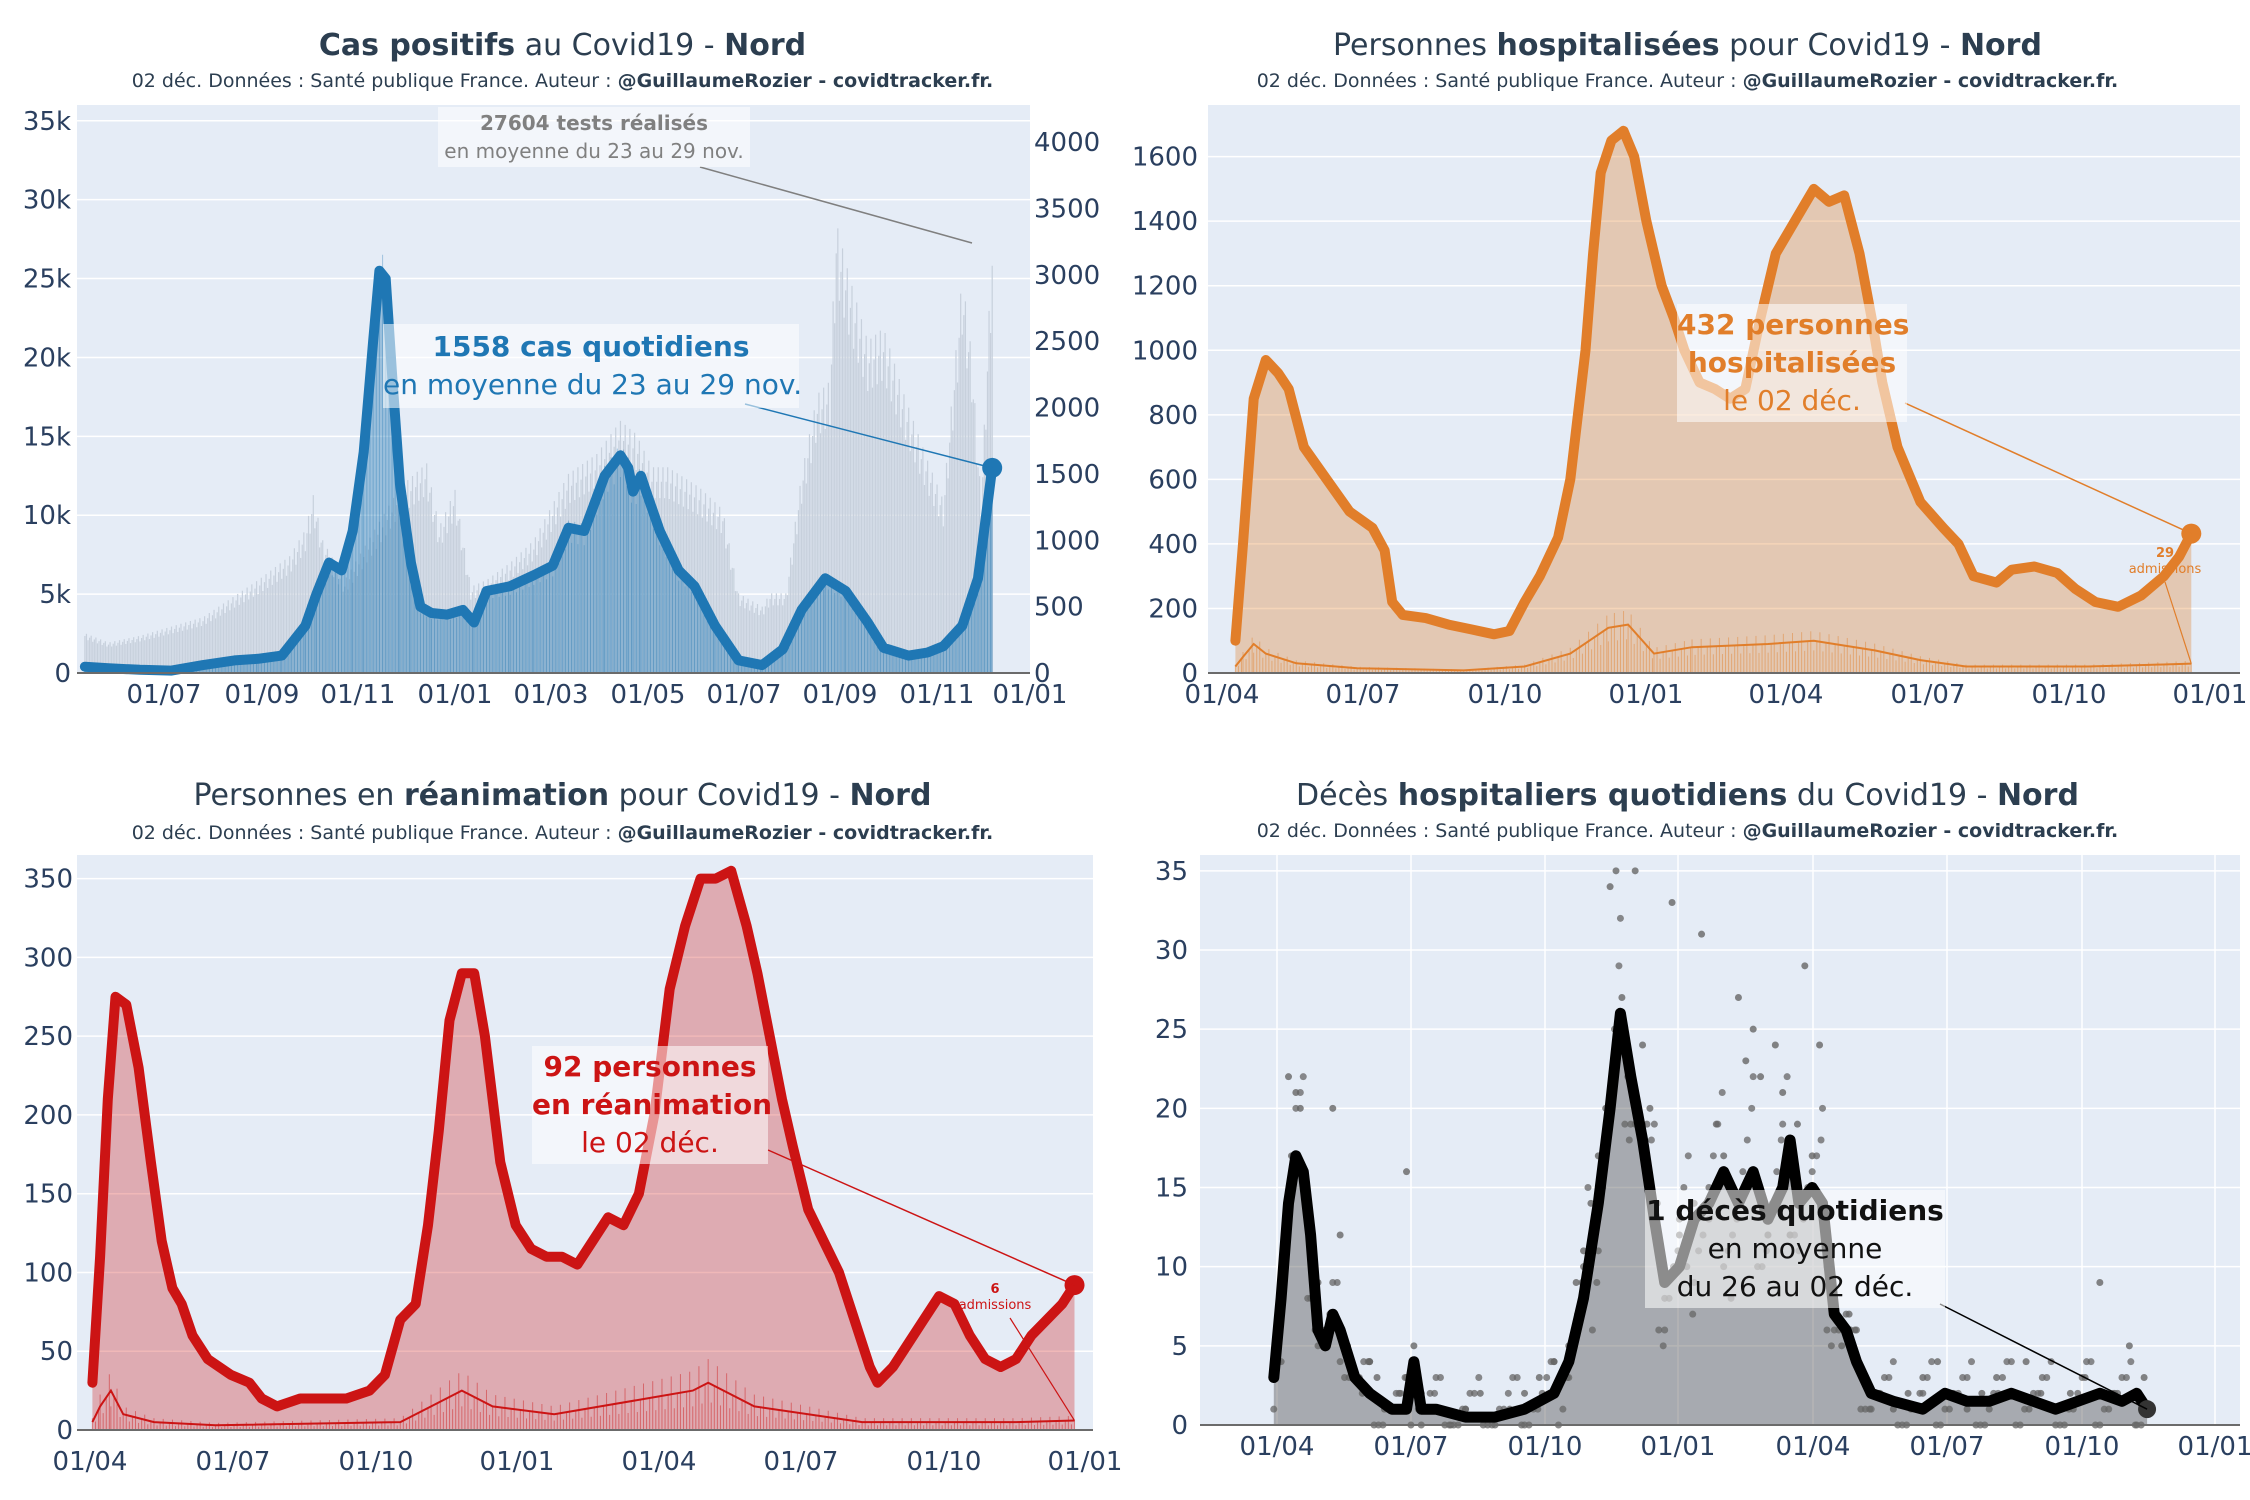 This screenshot has width=2250, height=1500. What do you see at coordinates (2210, 695) in the screenshot?
I see `hosp-x-tick: 01/01` at bounding box center [2210, 695].